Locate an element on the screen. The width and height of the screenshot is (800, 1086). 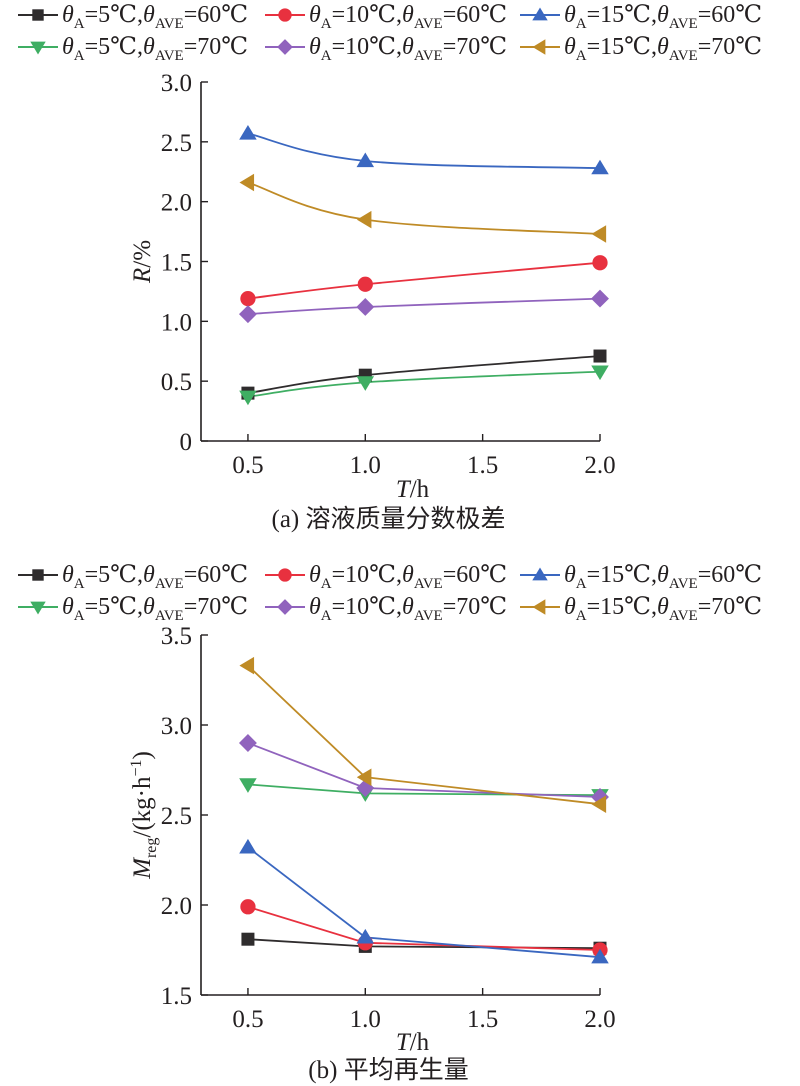
legend-item: θA=5℃,θAVE=60℃ is located at coordinates (133, 577).